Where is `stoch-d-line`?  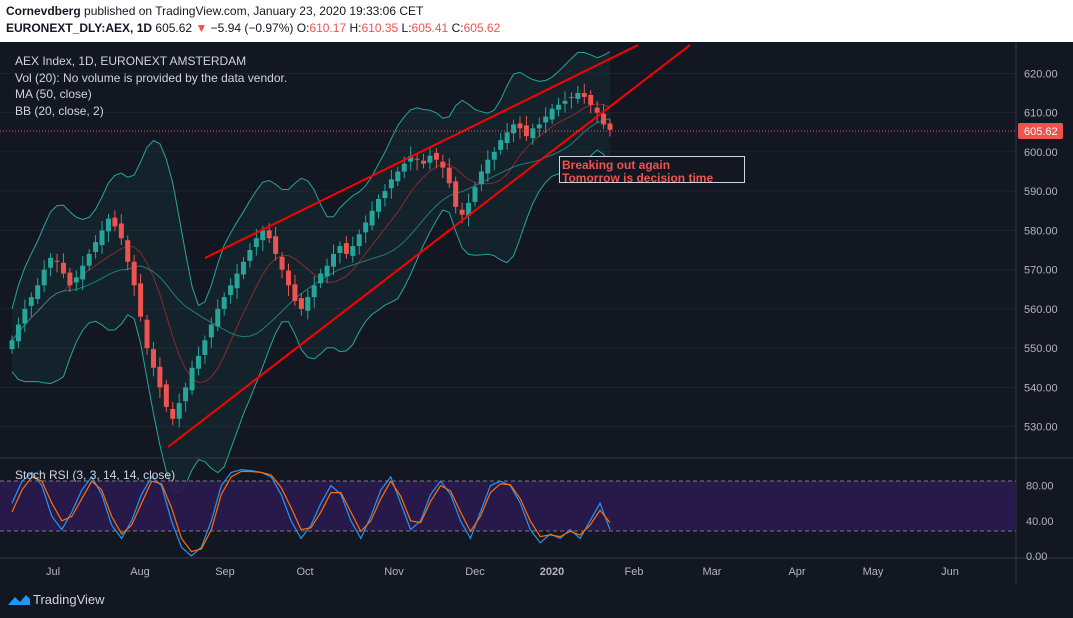
stoch-d-line is located at coordinates (311, 511).